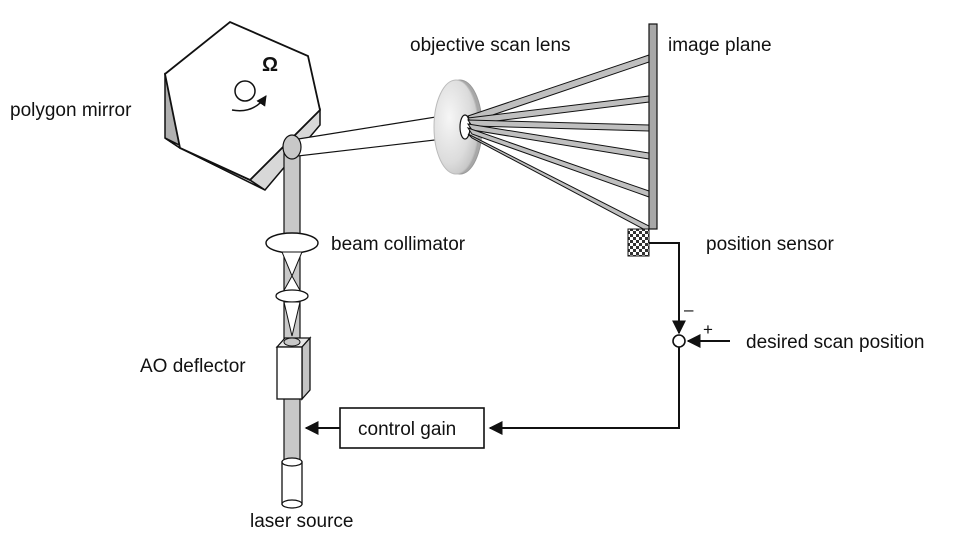  What do you see at coordinates (302, 521) in the screenshot?
I see `laser-source-label: laser source` at bounding box center [302, 521].